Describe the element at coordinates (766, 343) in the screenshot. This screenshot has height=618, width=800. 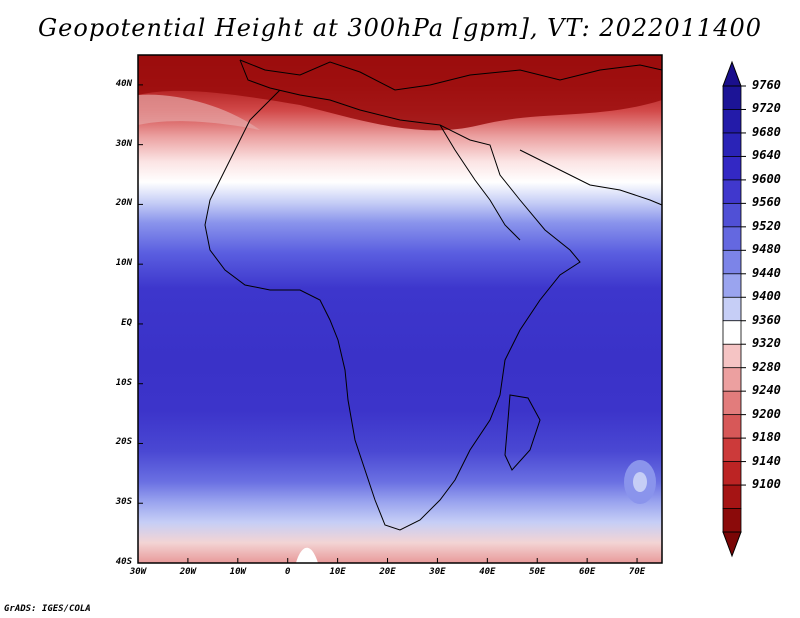
I see `colorbar-level-label: 9320` at that location.